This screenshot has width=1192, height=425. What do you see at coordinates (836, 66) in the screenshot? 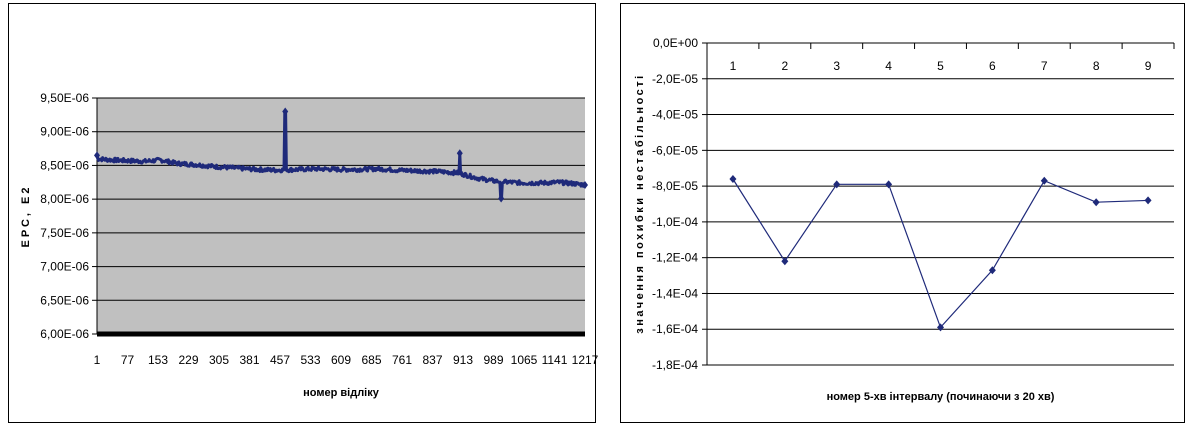
I see `right-x-tick-label: 3` at bounding box center [836, 66].